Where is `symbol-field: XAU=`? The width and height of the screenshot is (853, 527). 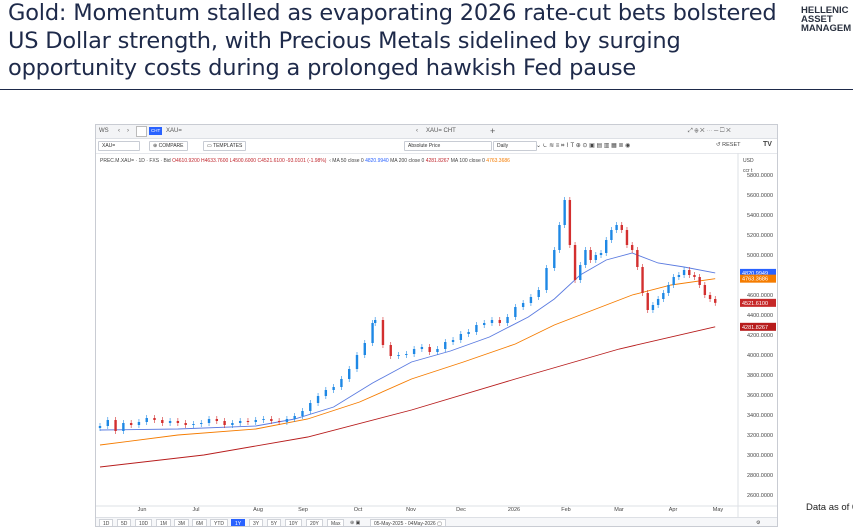
symbol-field: XAU= is located at coordinates (119, 146).